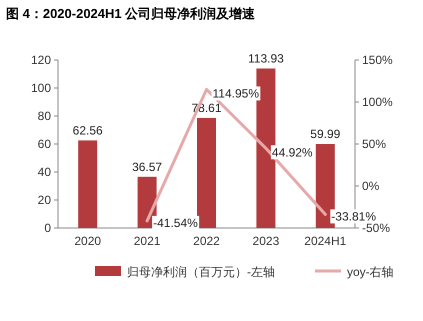  I want to click on data-label: 113.93, so click(266, 59).